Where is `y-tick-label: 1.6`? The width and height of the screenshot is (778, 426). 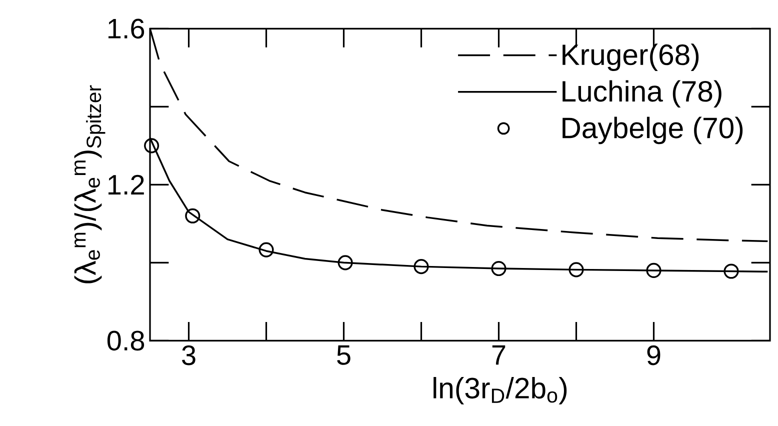 y-tick-label: 1.6 is located at coordinates (126, 28).